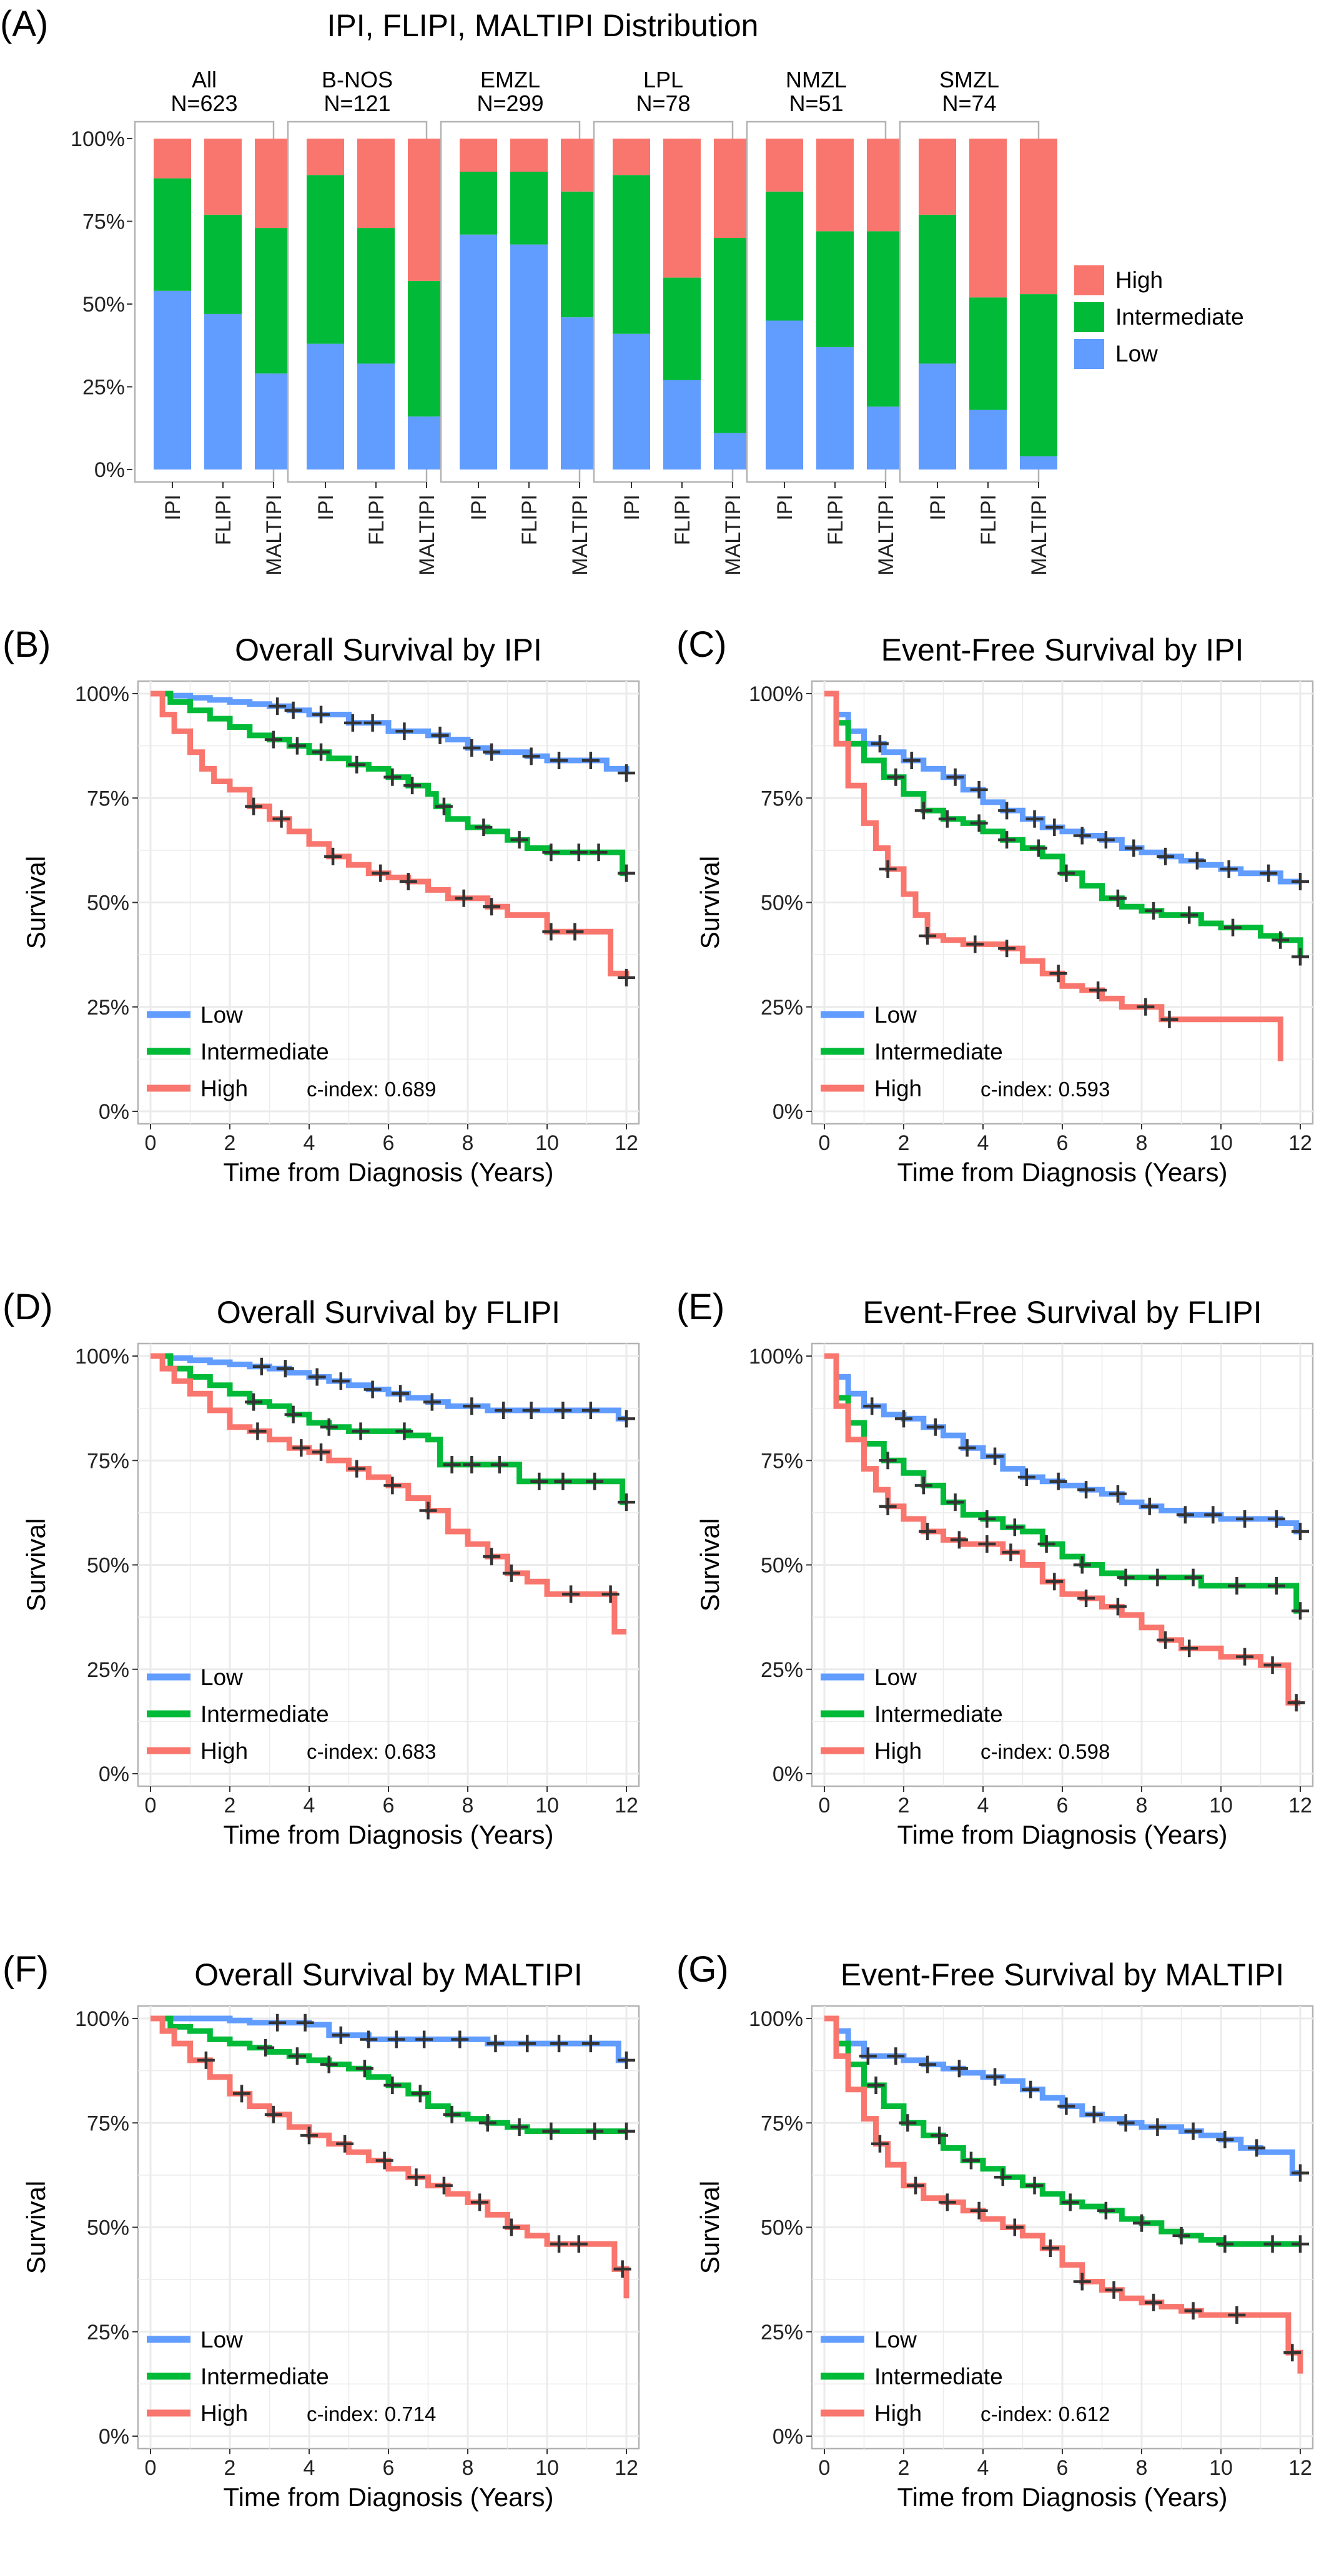  I want to click on facet-count: N=623, so click(203, 103).